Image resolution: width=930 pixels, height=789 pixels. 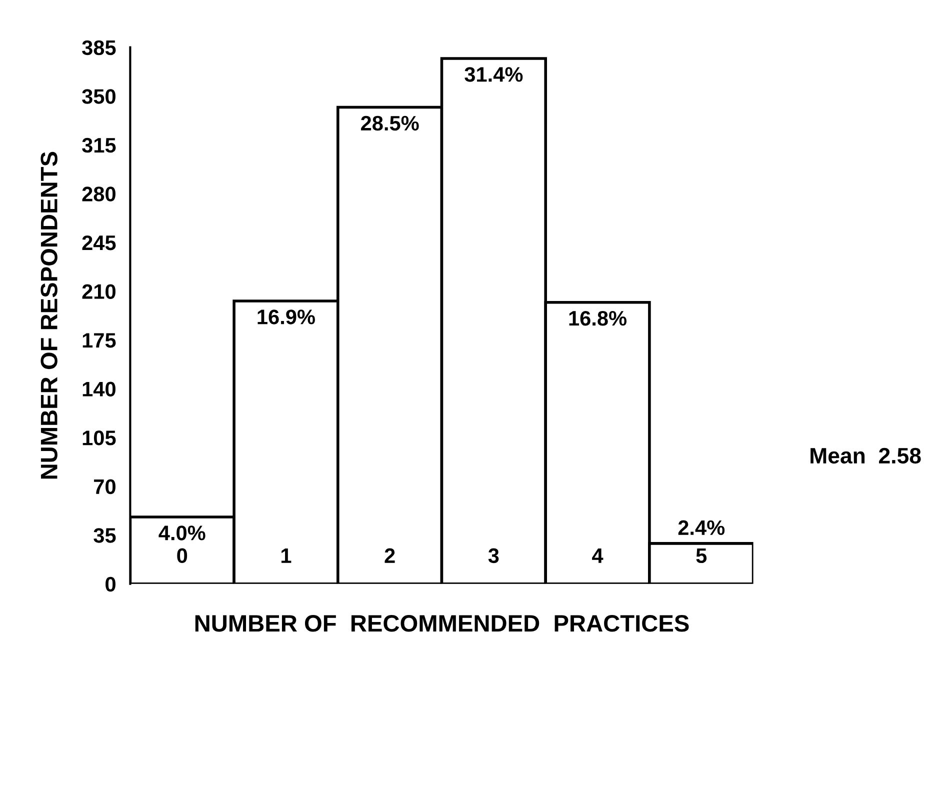 I want to click on y-tick-label: 350, so click(x=99, y=96).